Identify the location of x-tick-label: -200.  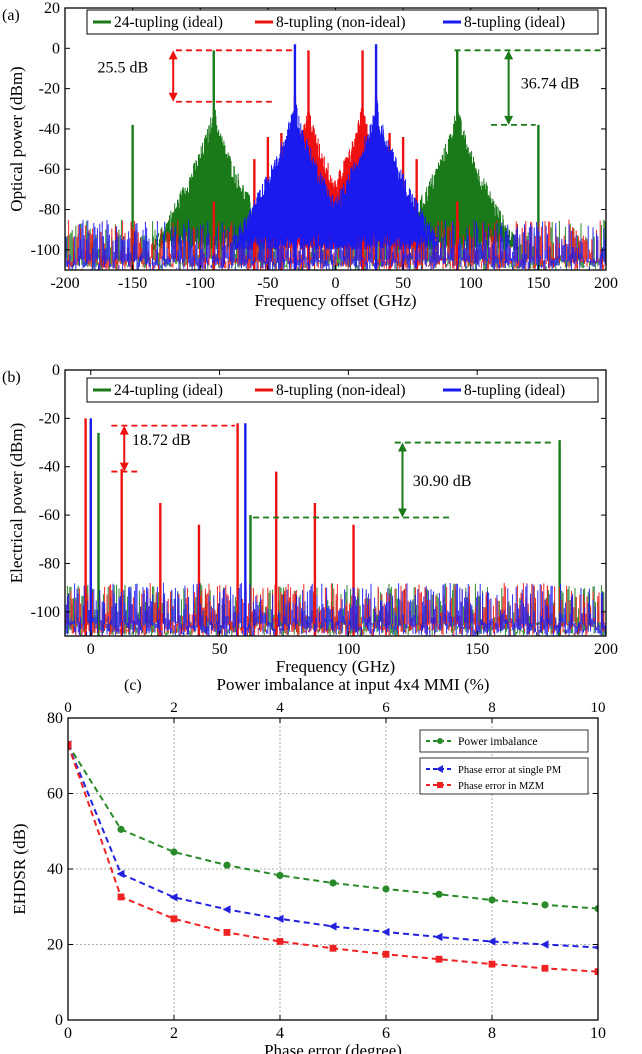
(64, 283).